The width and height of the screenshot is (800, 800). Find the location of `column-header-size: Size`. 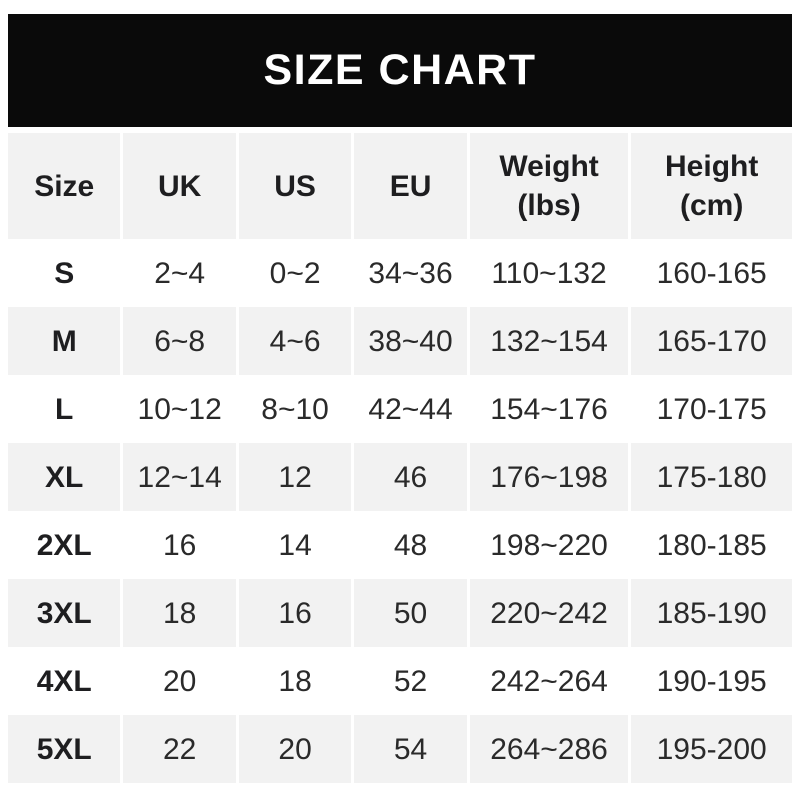

column-header-size: Size is located at coordinates (64, 186).